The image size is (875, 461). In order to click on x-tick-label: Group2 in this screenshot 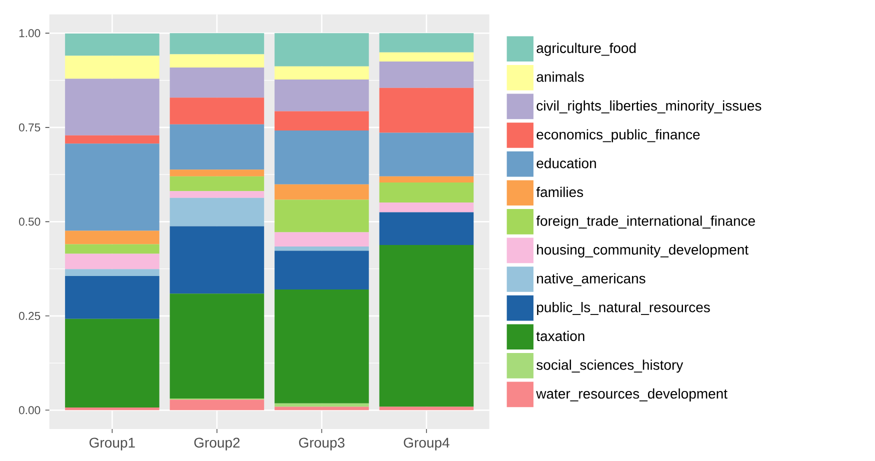, I will do `click(217, 444)`.